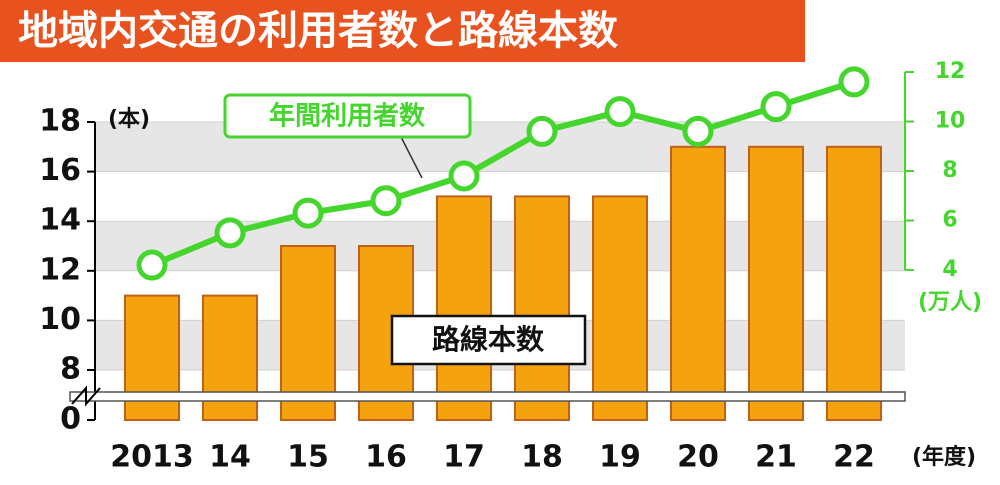 This screenshot has height=485, width=1000. Describe the element at coordinates (70, 369) in the screenshot. I see `y-tick-label: 8` at that location.